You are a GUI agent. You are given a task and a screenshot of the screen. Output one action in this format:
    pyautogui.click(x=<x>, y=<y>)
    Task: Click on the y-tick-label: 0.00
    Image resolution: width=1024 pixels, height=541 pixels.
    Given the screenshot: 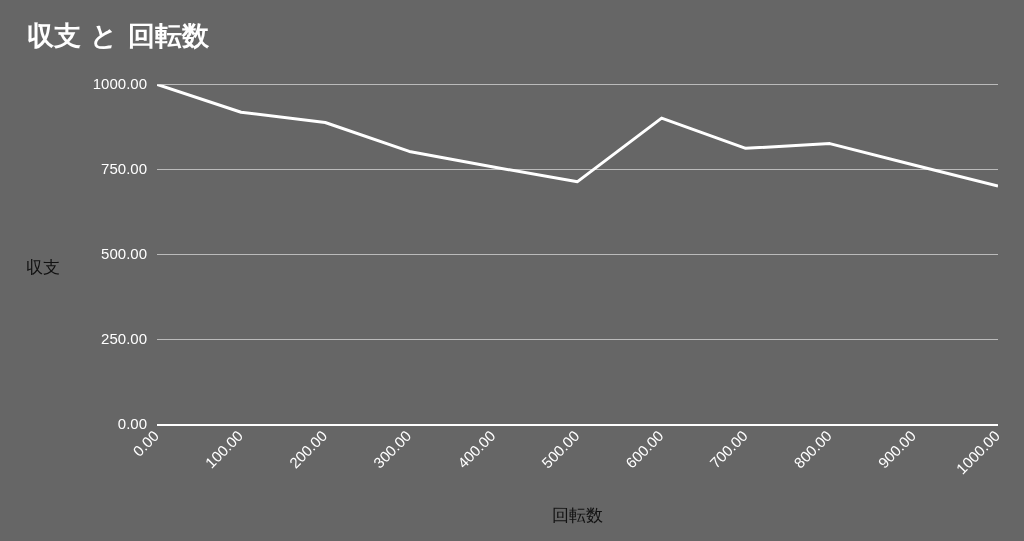 What is the action you would take?
    pyautogui.click(x=132, y=423)
    